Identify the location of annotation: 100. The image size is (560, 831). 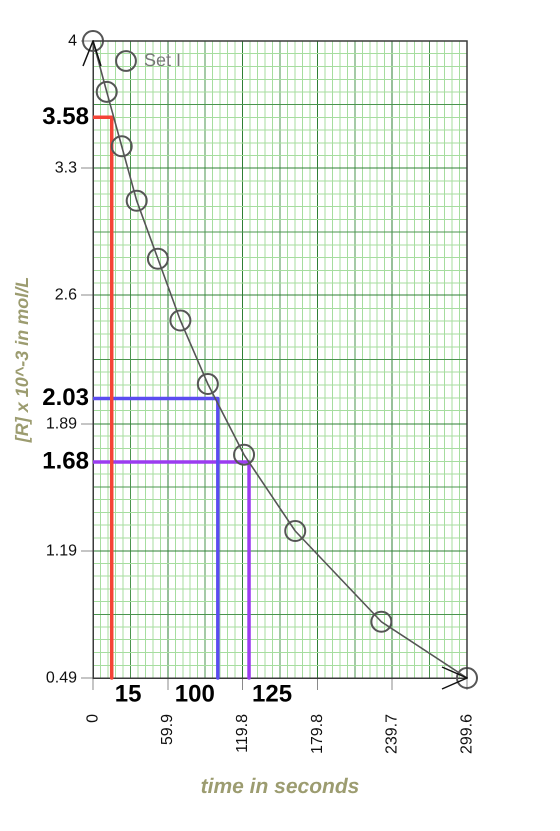
(194, 694).